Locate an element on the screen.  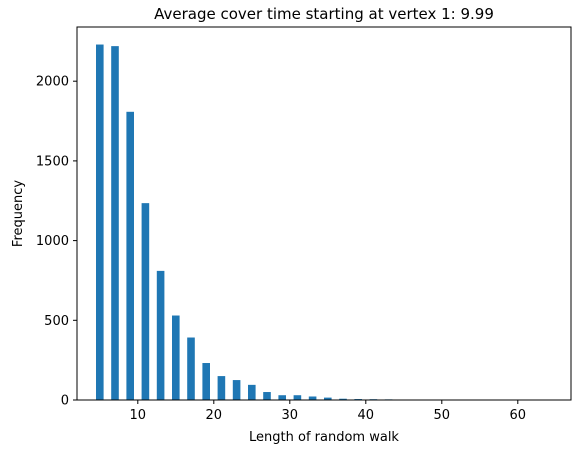
y-tick-label: 1500 is located at coordinates (52, 161).